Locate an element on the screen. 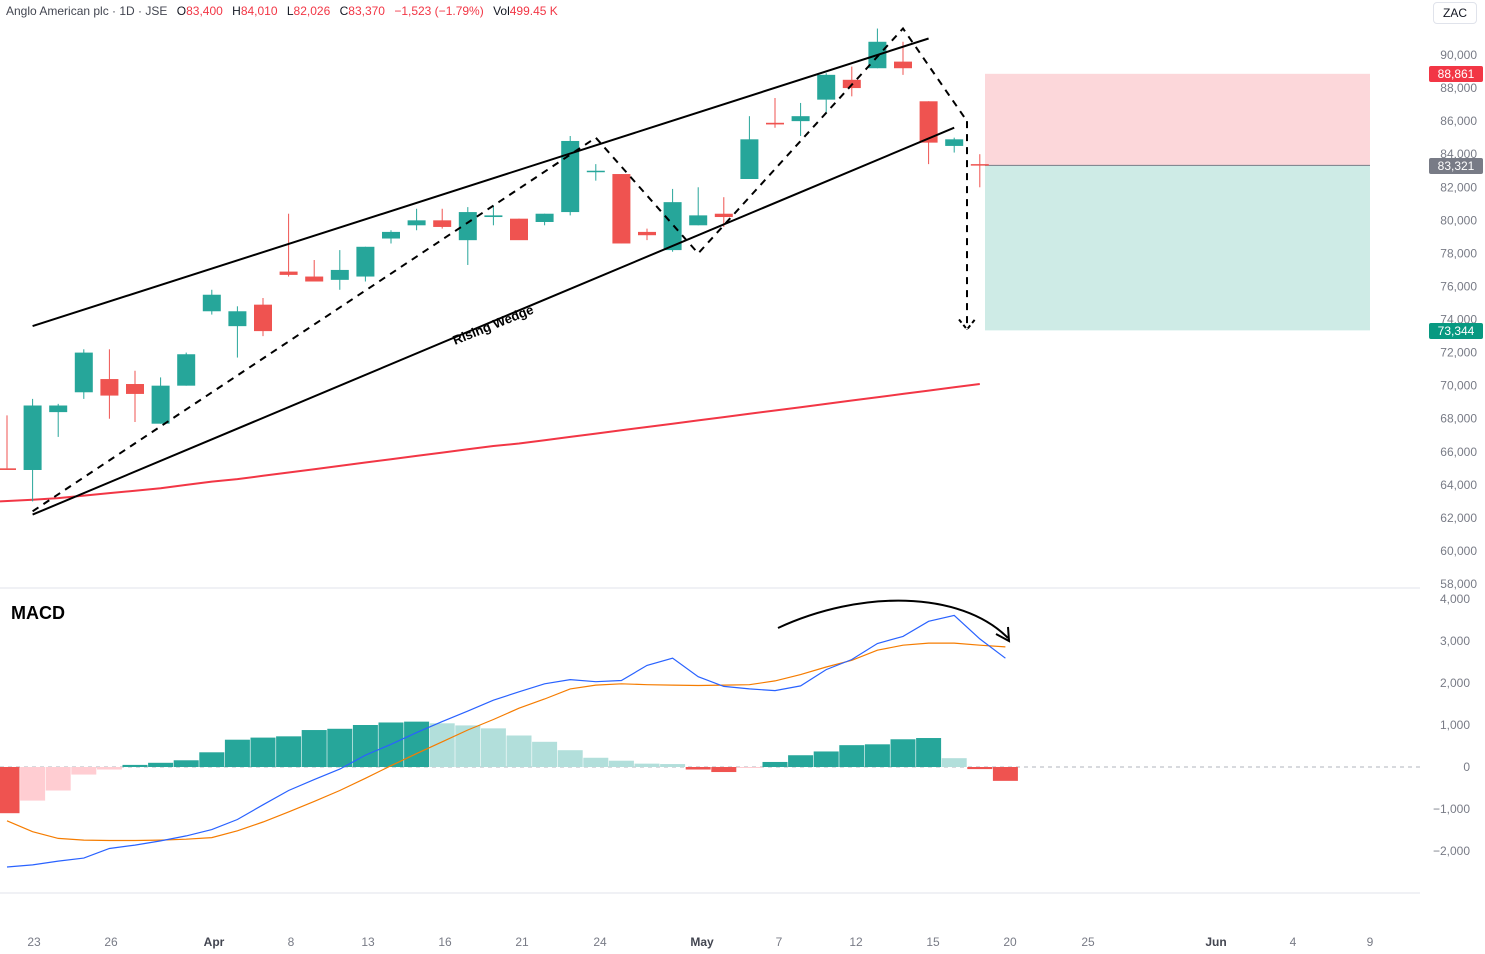 This screenshot has width=1485, height=954. high-value: 84,010 is located at coordinates (259, 11).